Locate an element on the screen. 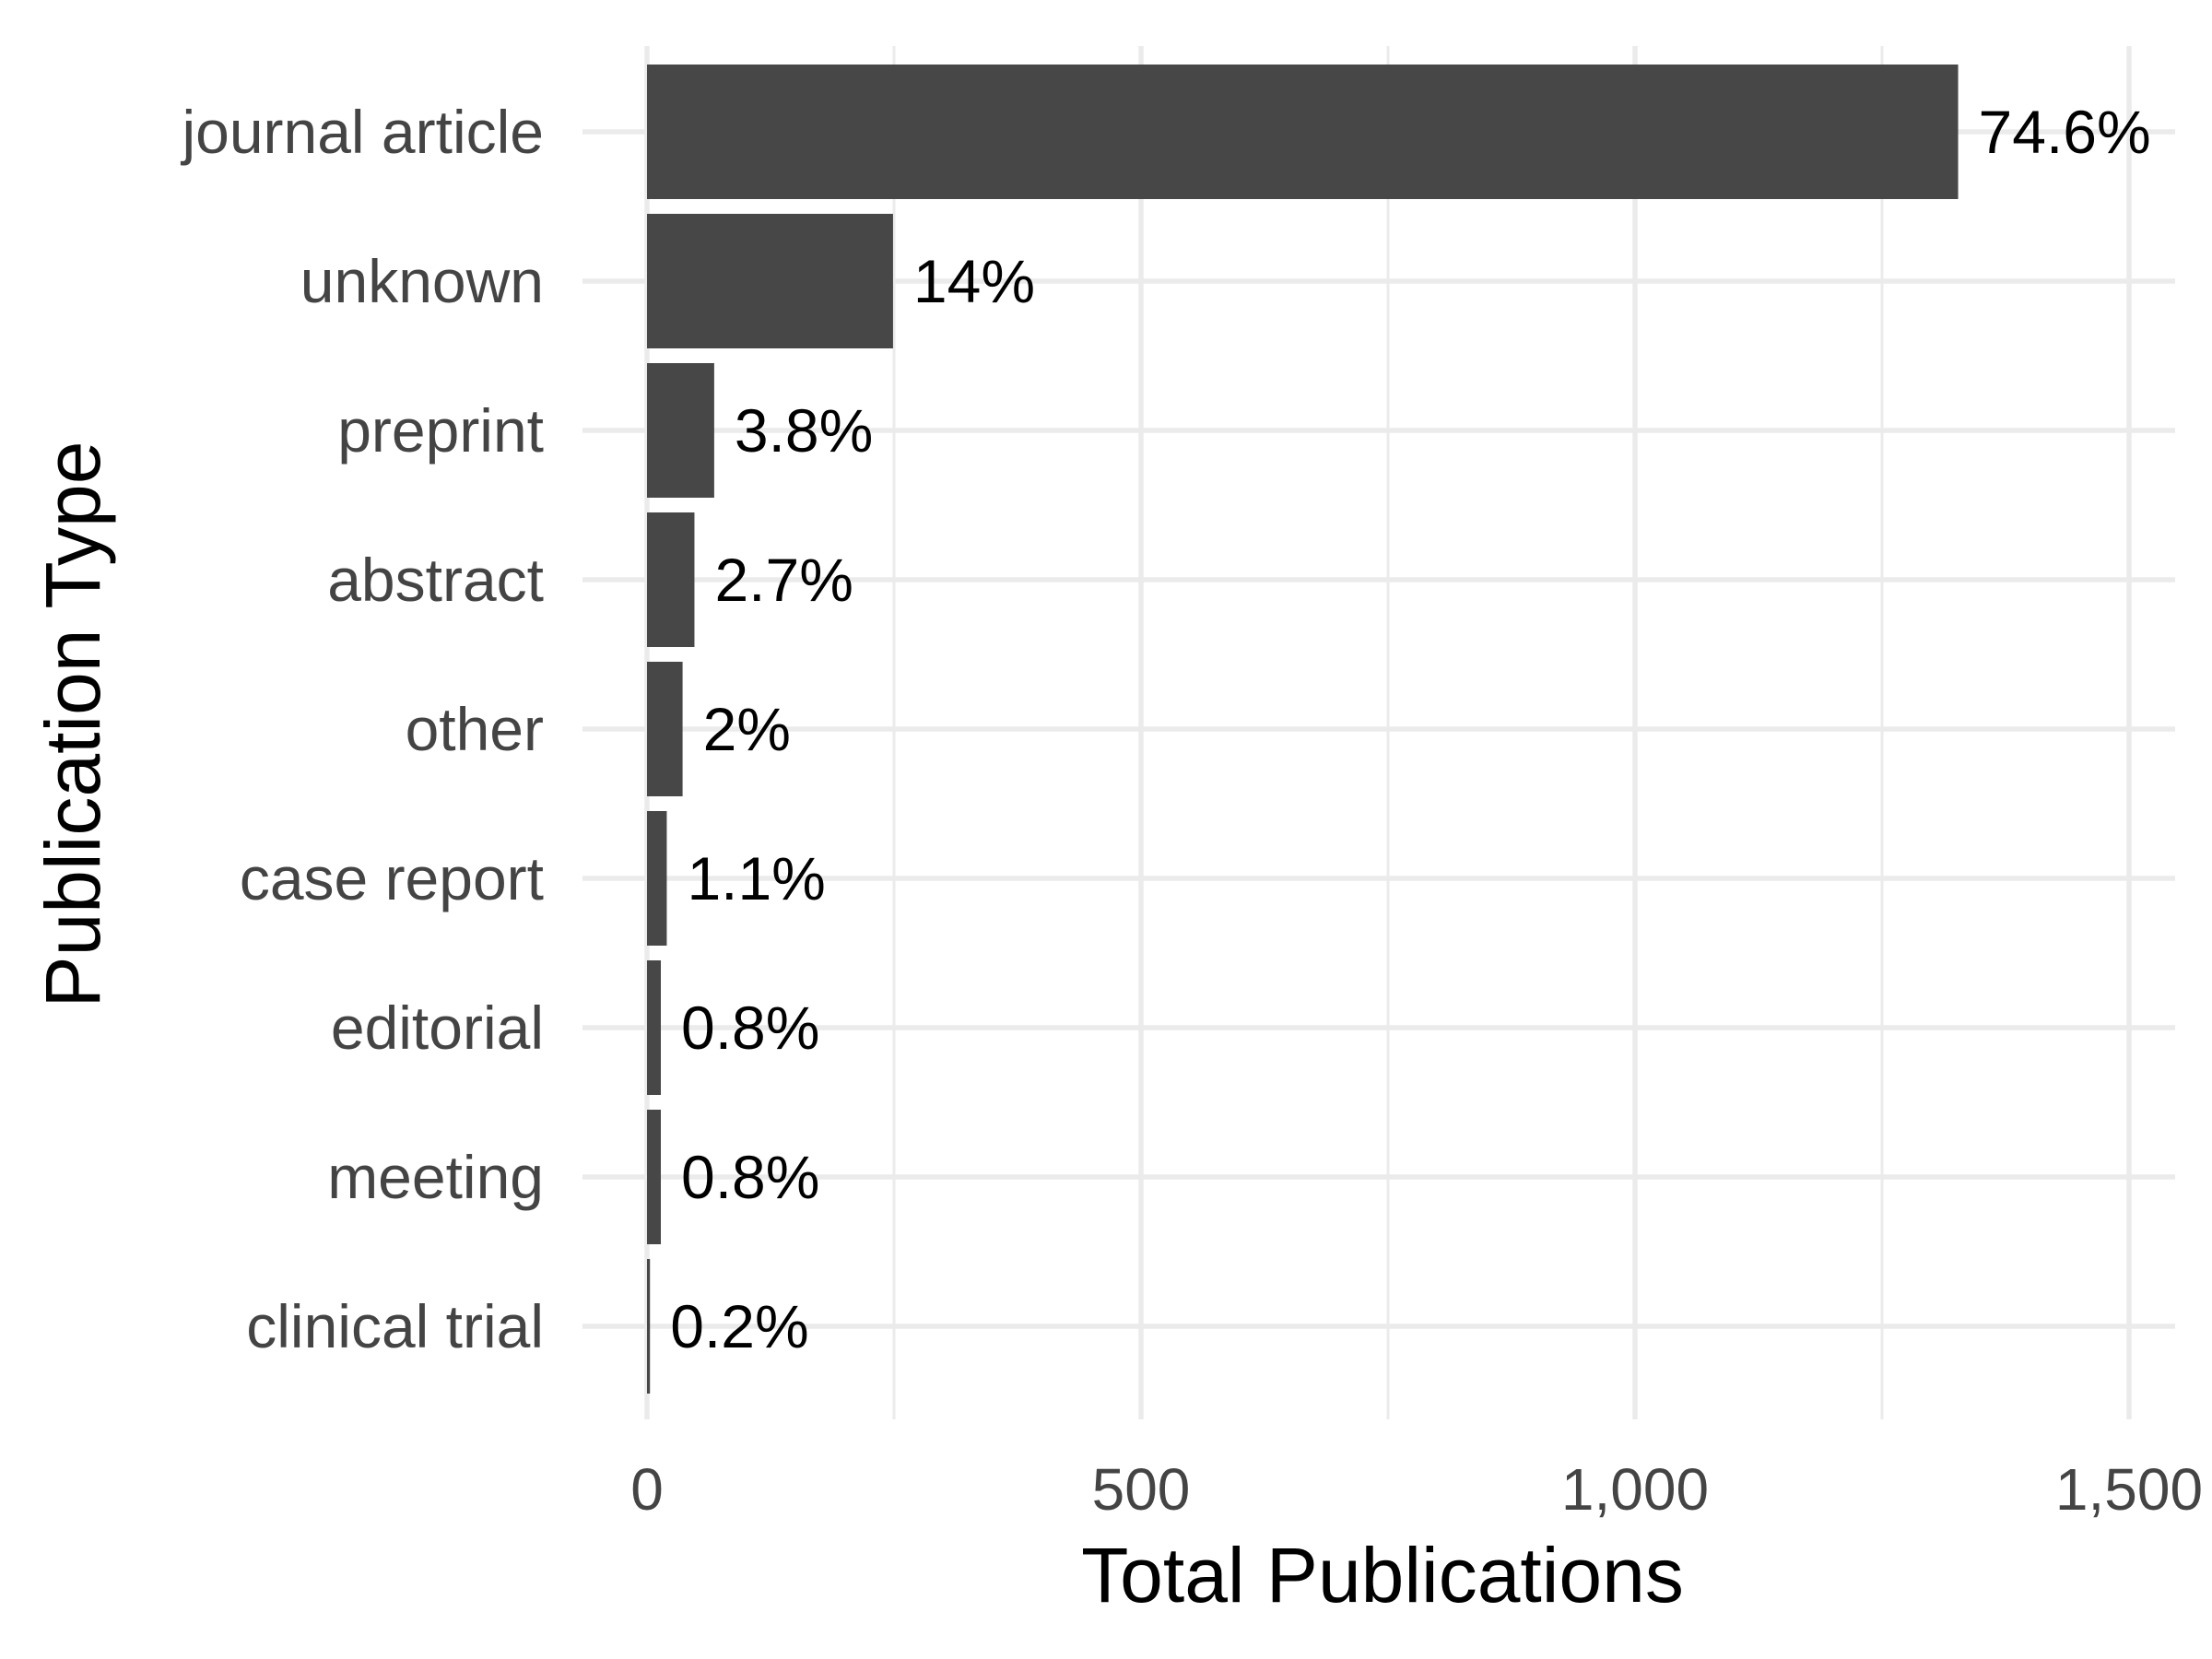 This screenshot has height=1659, width=2212. x-axis-title: Total Publications is located at coordinates (1382, 1575).